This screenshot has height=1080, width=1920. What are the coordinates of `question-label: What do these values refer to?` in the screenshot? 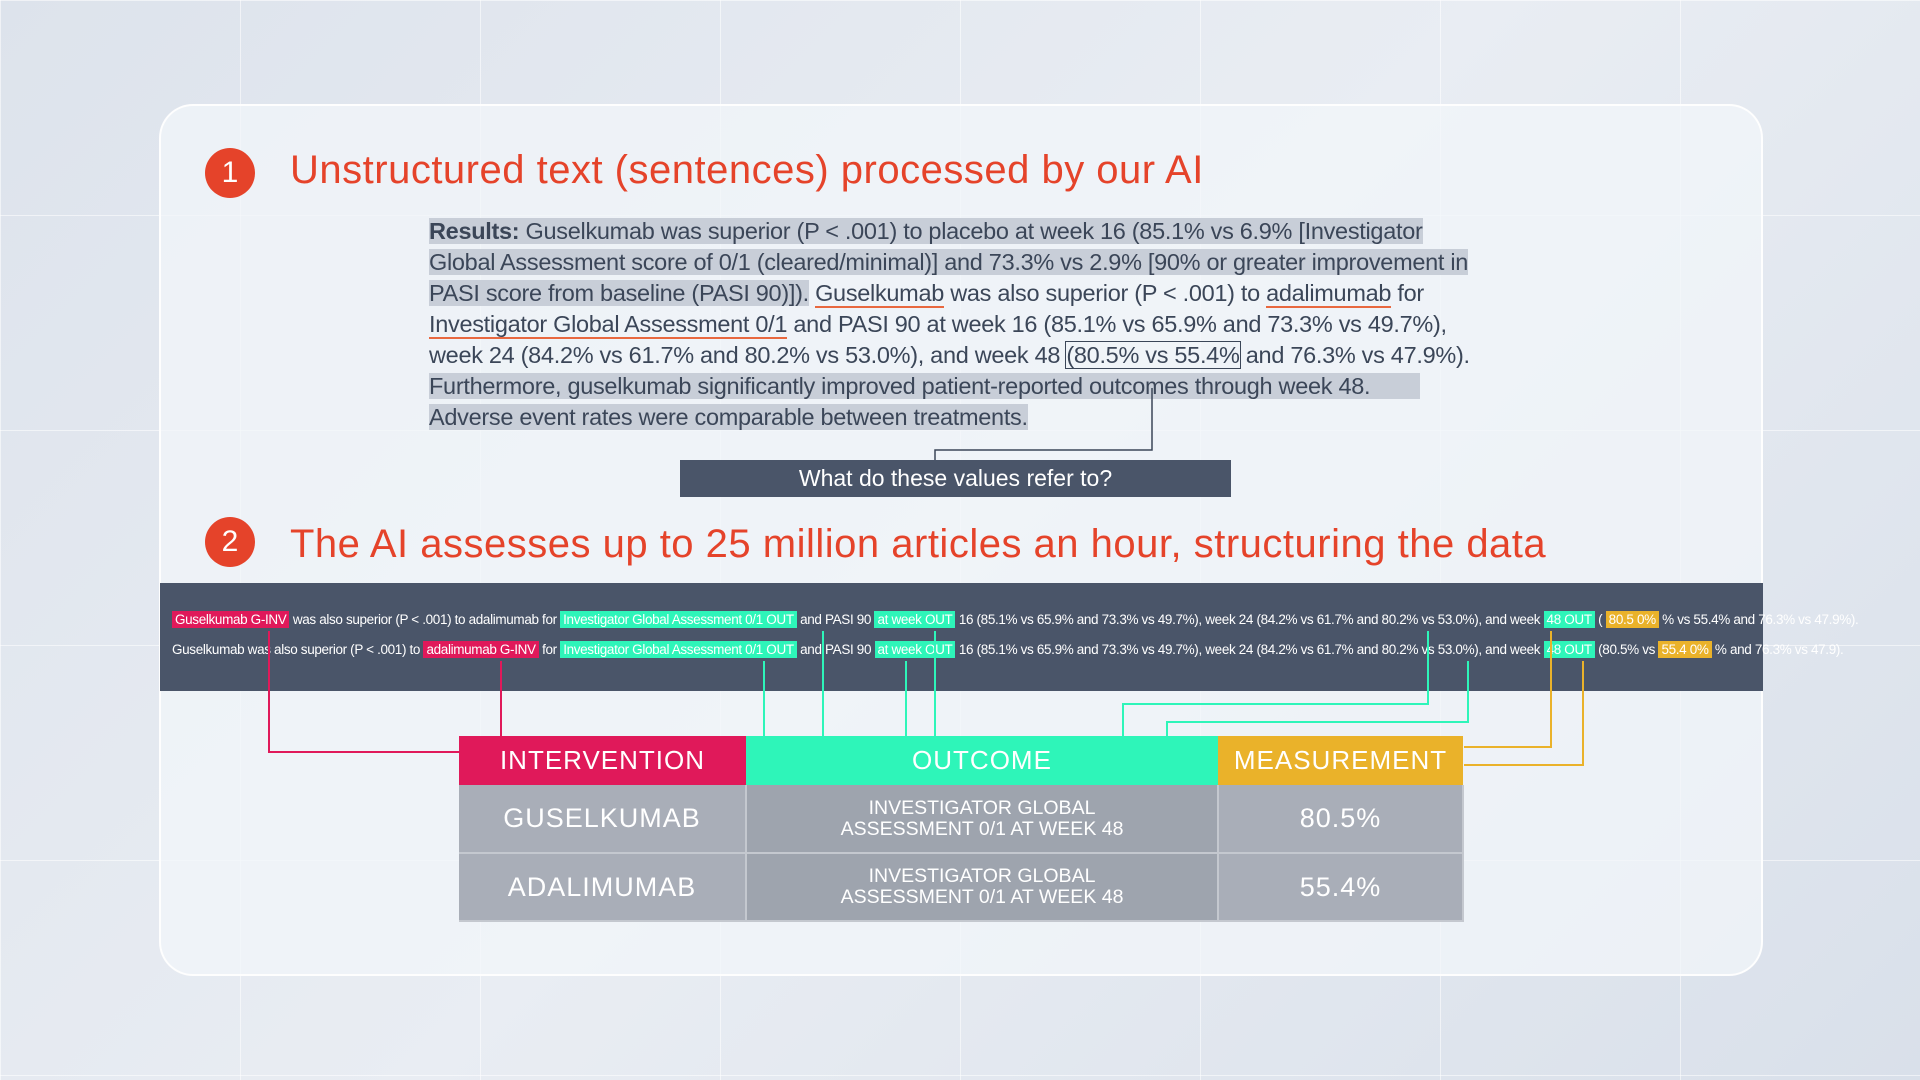 It's located at (955, 478).